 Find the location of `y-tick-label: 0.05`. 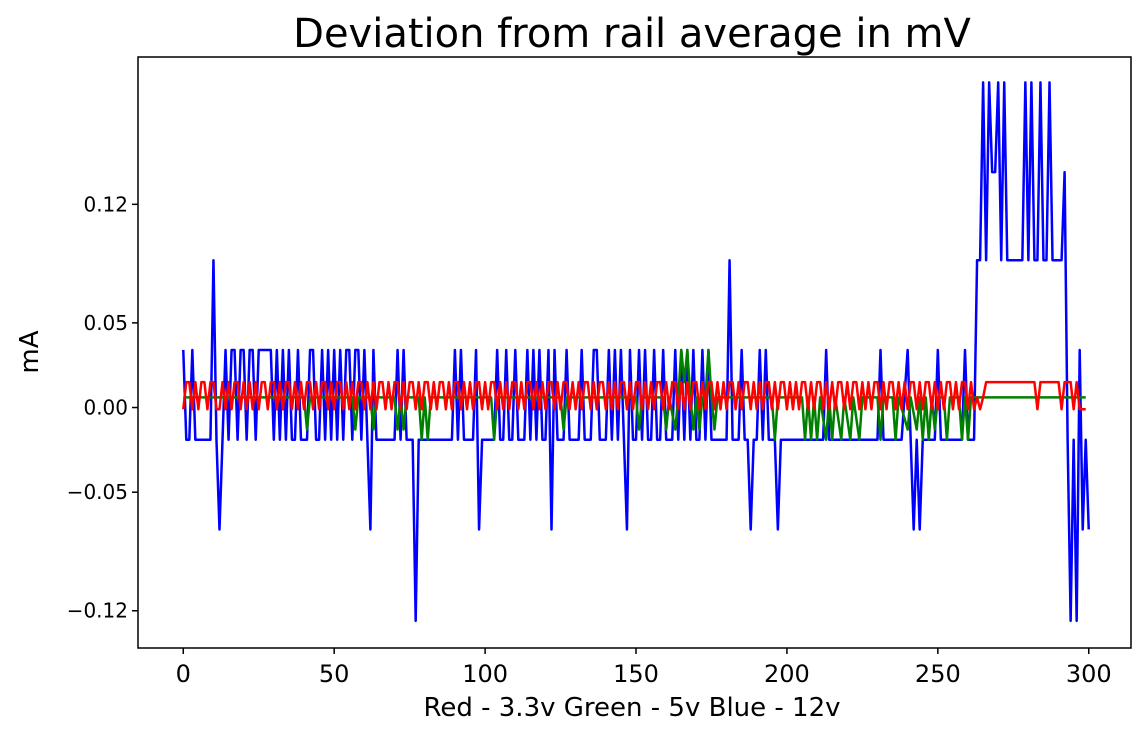

y-tick-label: 0.05 is located at coordinates (105, 323).